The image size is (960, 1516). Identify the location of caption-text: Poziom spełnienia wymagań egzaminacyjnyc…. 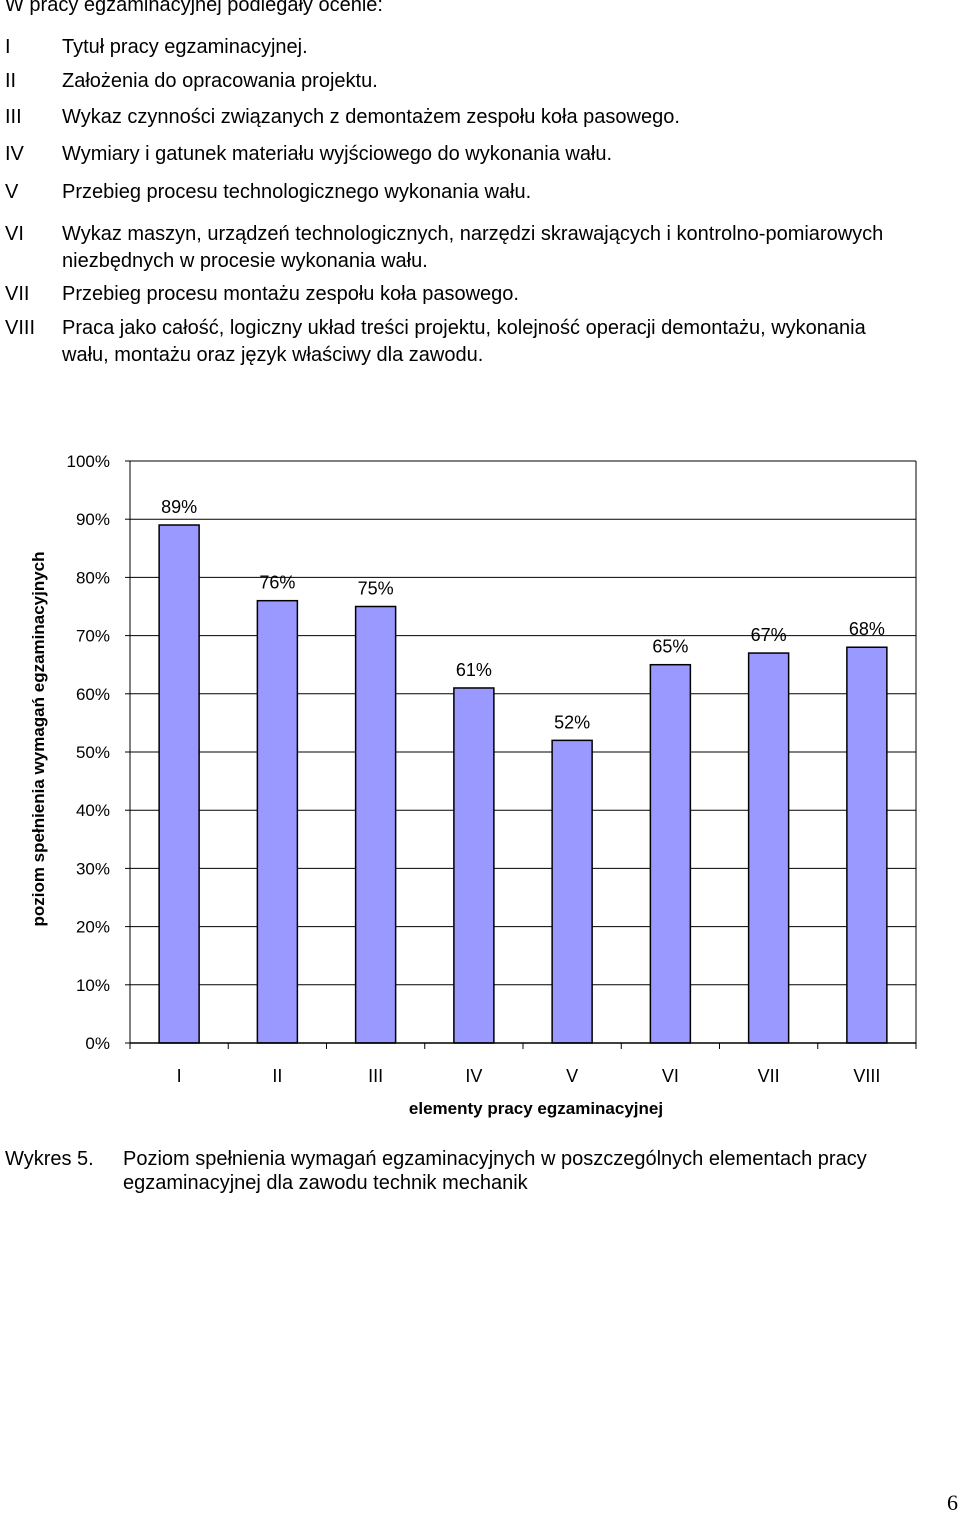
(541, 1171).